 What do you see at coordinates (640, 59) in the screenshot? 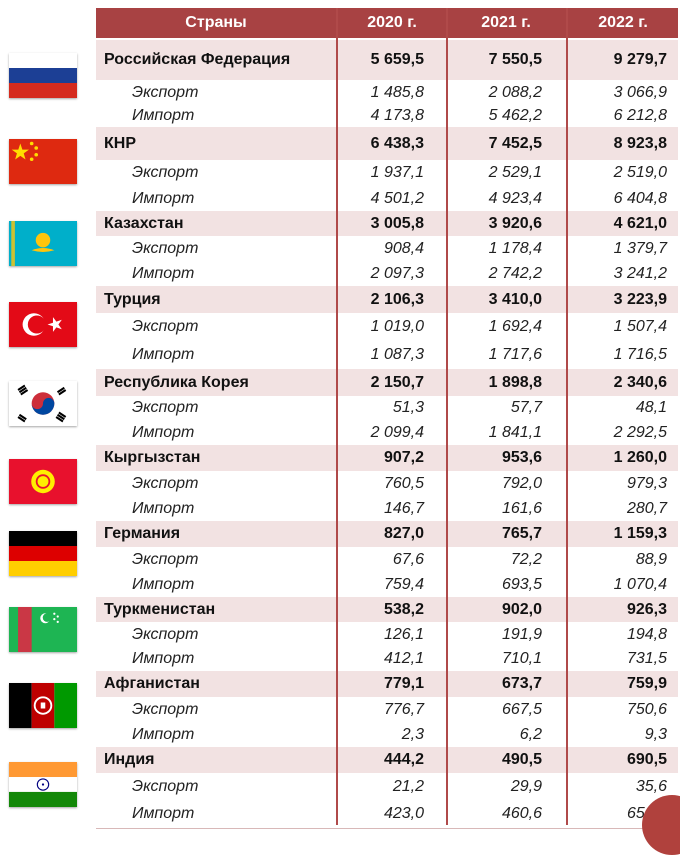
I see `value-2022: 9 279,7` at bounding box center [640, 59].